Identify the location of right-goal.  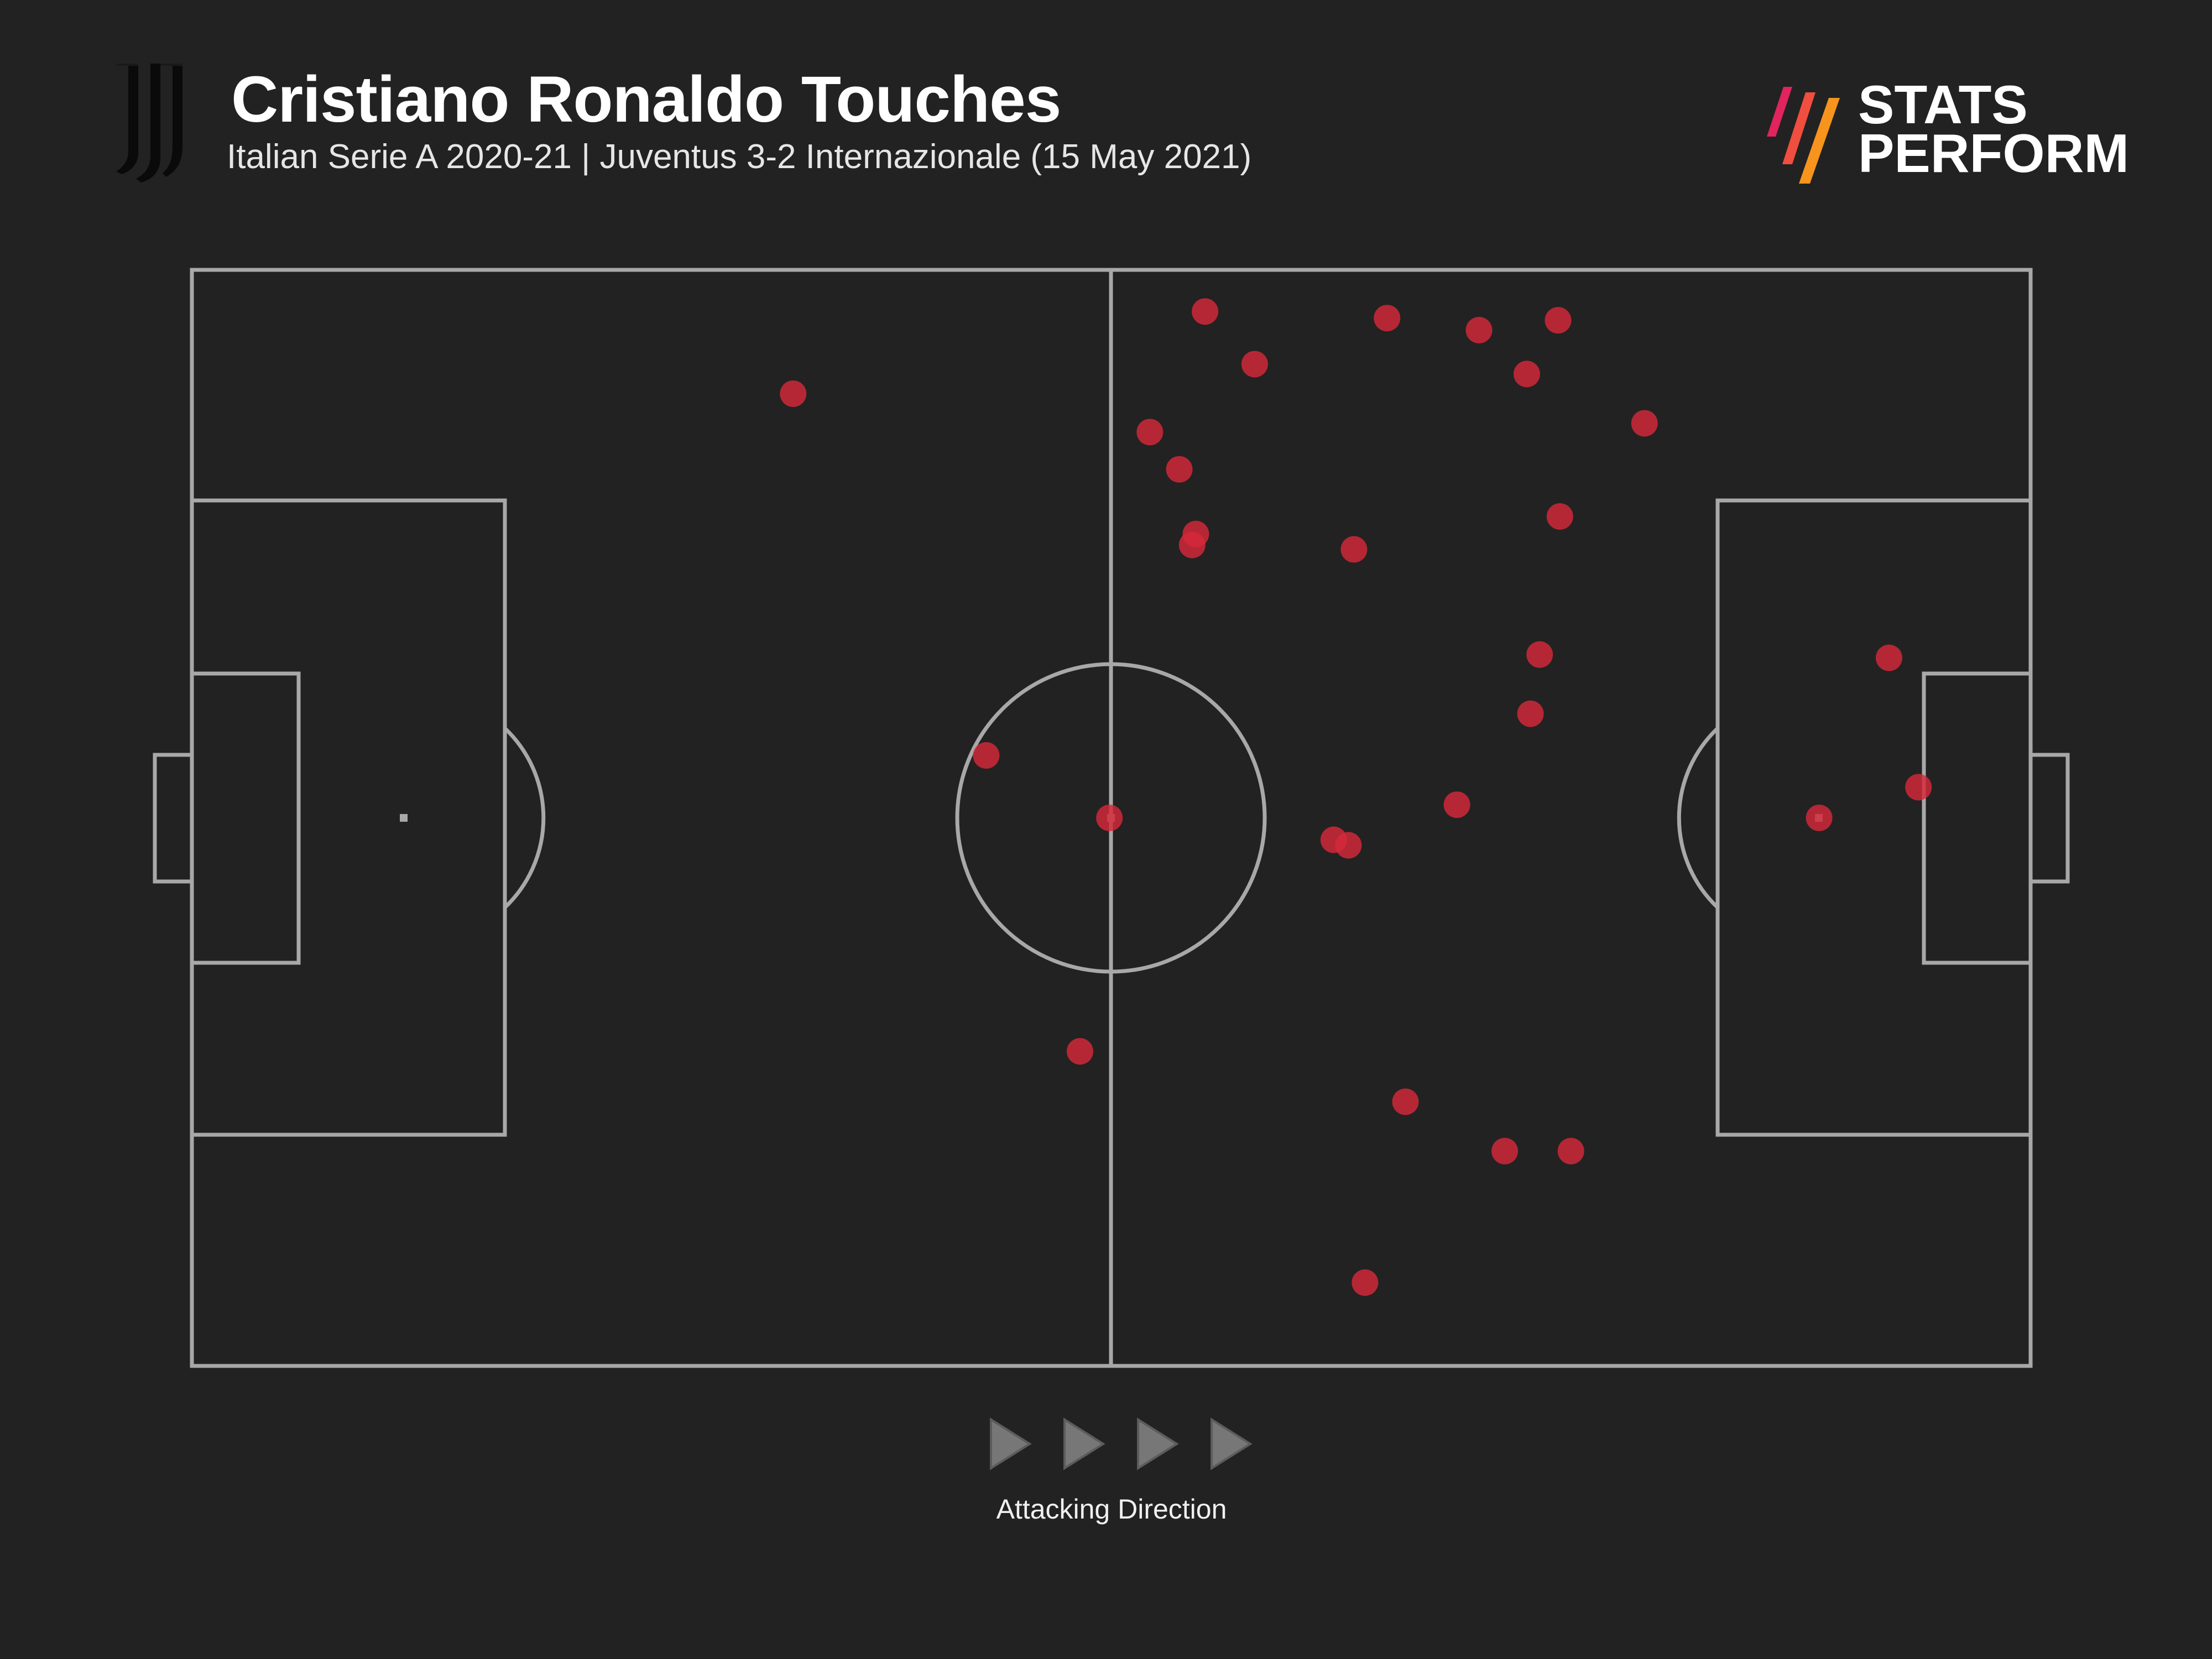
(2049, 819).